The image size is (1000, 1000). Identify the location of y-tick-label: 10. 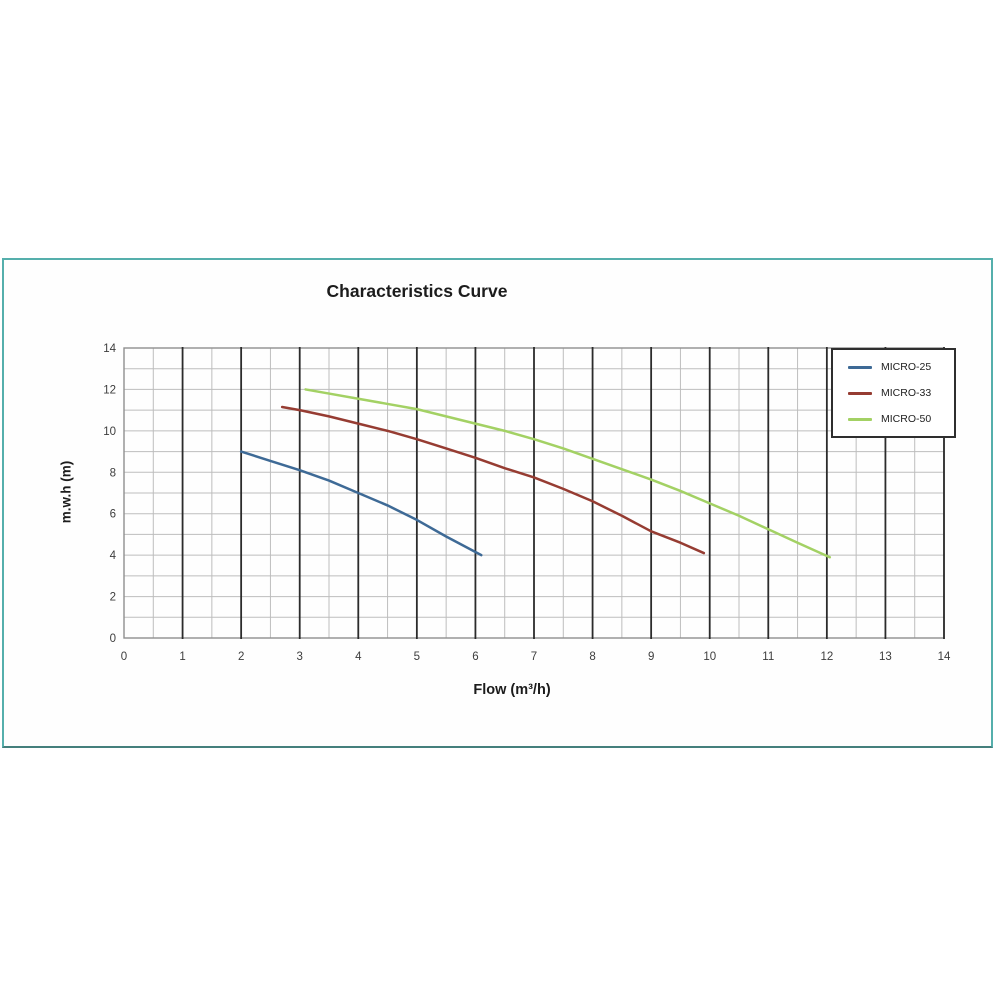
(109, 432).